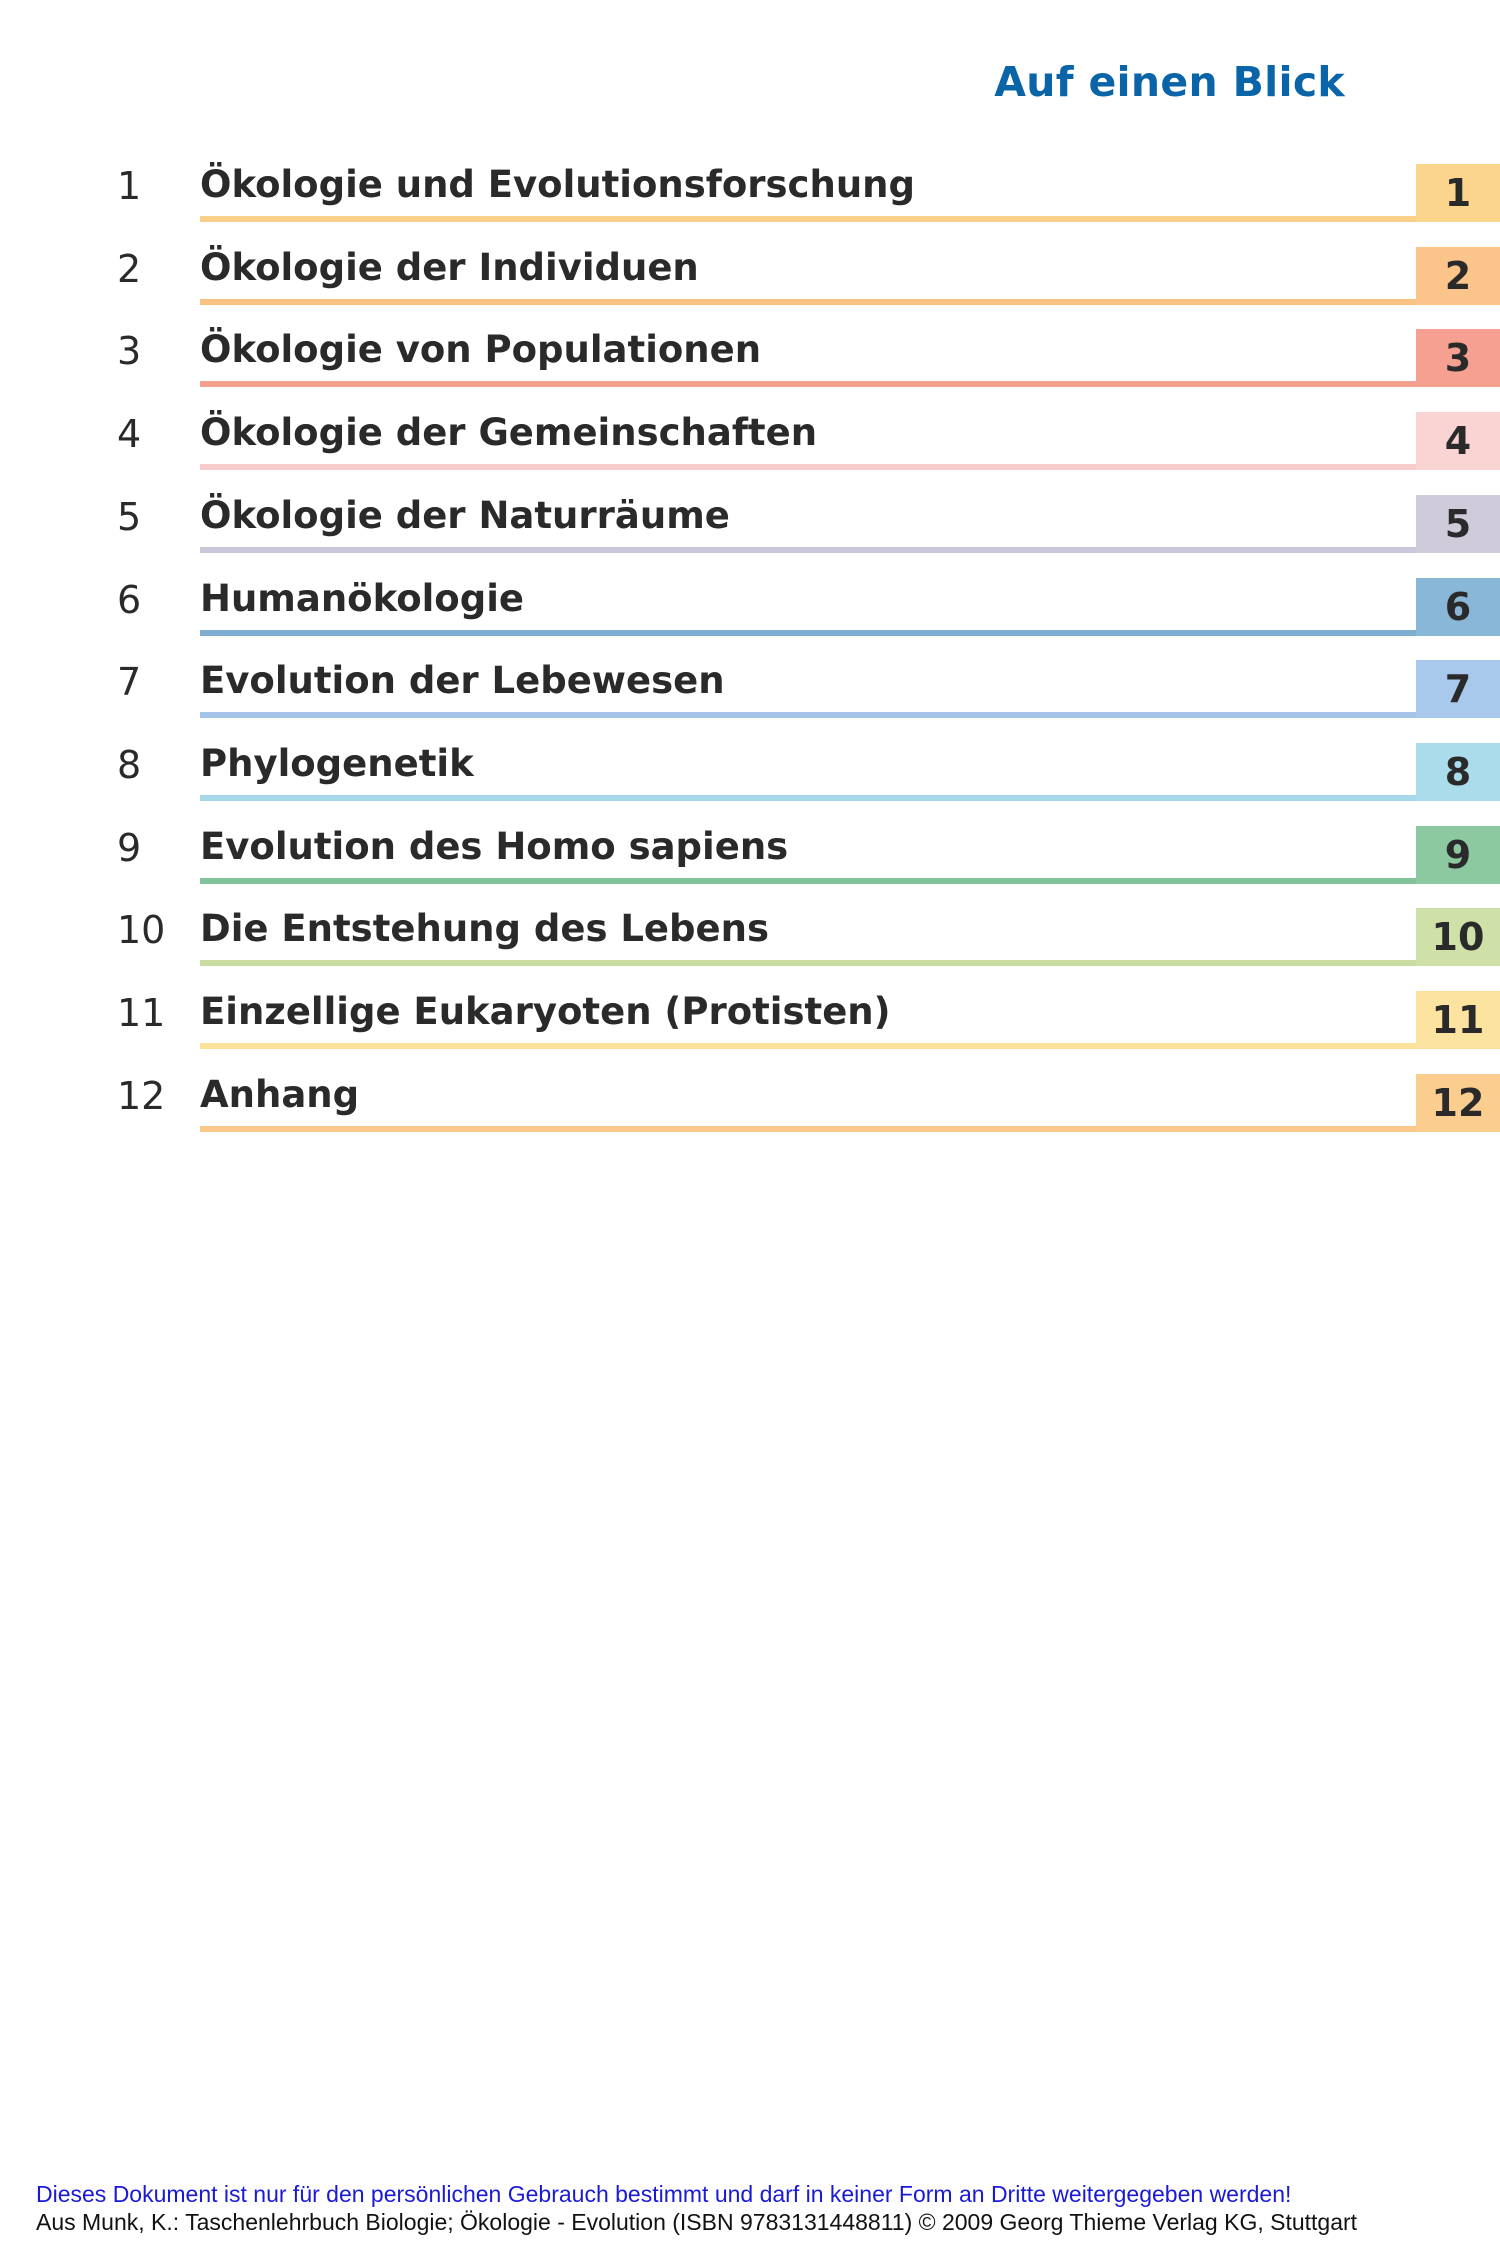 Image resolution: width=1500 pixels, height=2244 pixels. What do you see at coordinates (462, 681) in the screenshot?
I see `toc-chapter-title: Evolution der Lebewesen` at bounding box center [462, 681].